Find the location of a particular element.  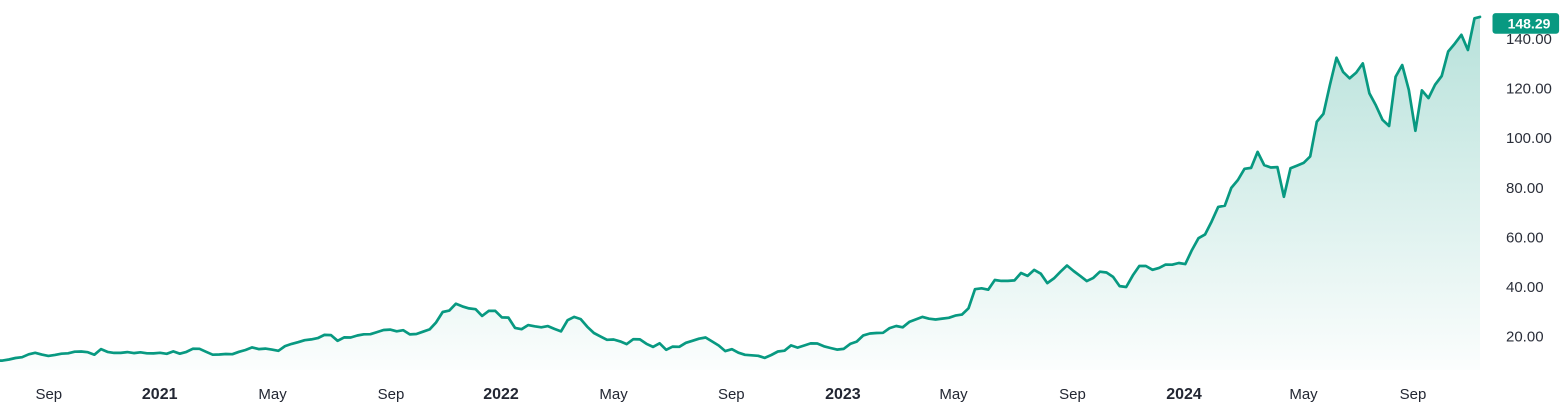

svg-text: 2021 is located at coordinates (160, 394).